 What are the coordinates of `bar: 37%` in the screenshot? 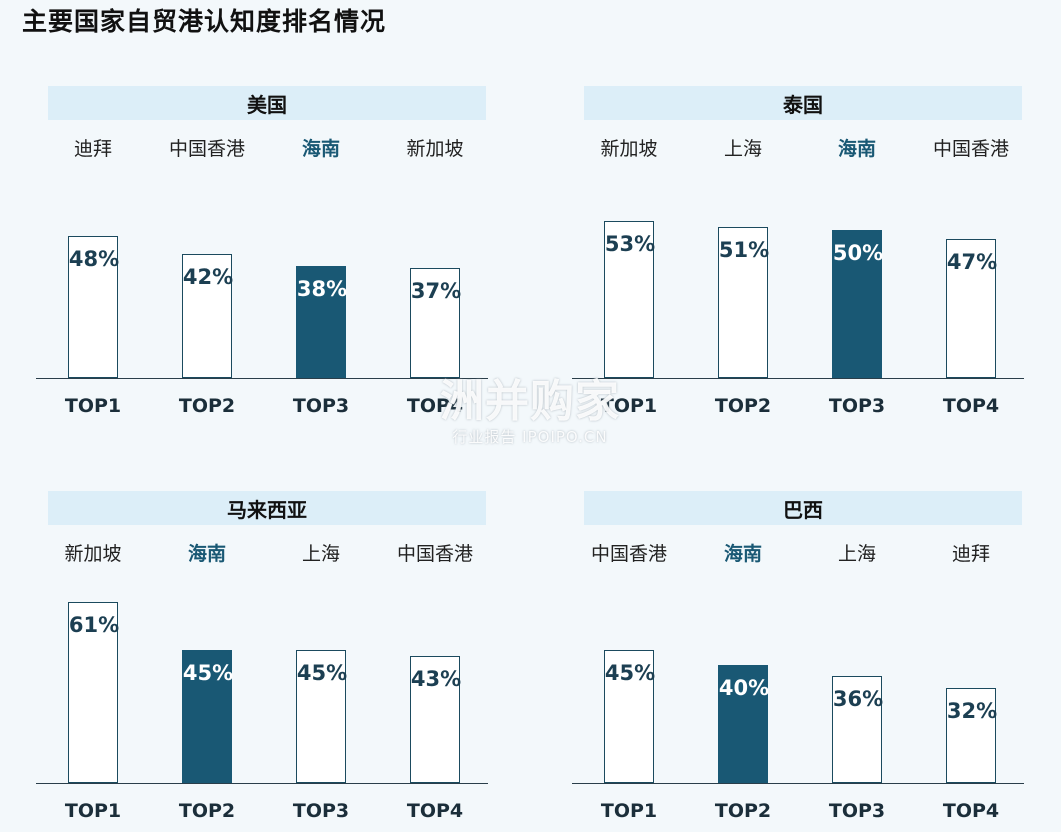 It's located at (435, 323).